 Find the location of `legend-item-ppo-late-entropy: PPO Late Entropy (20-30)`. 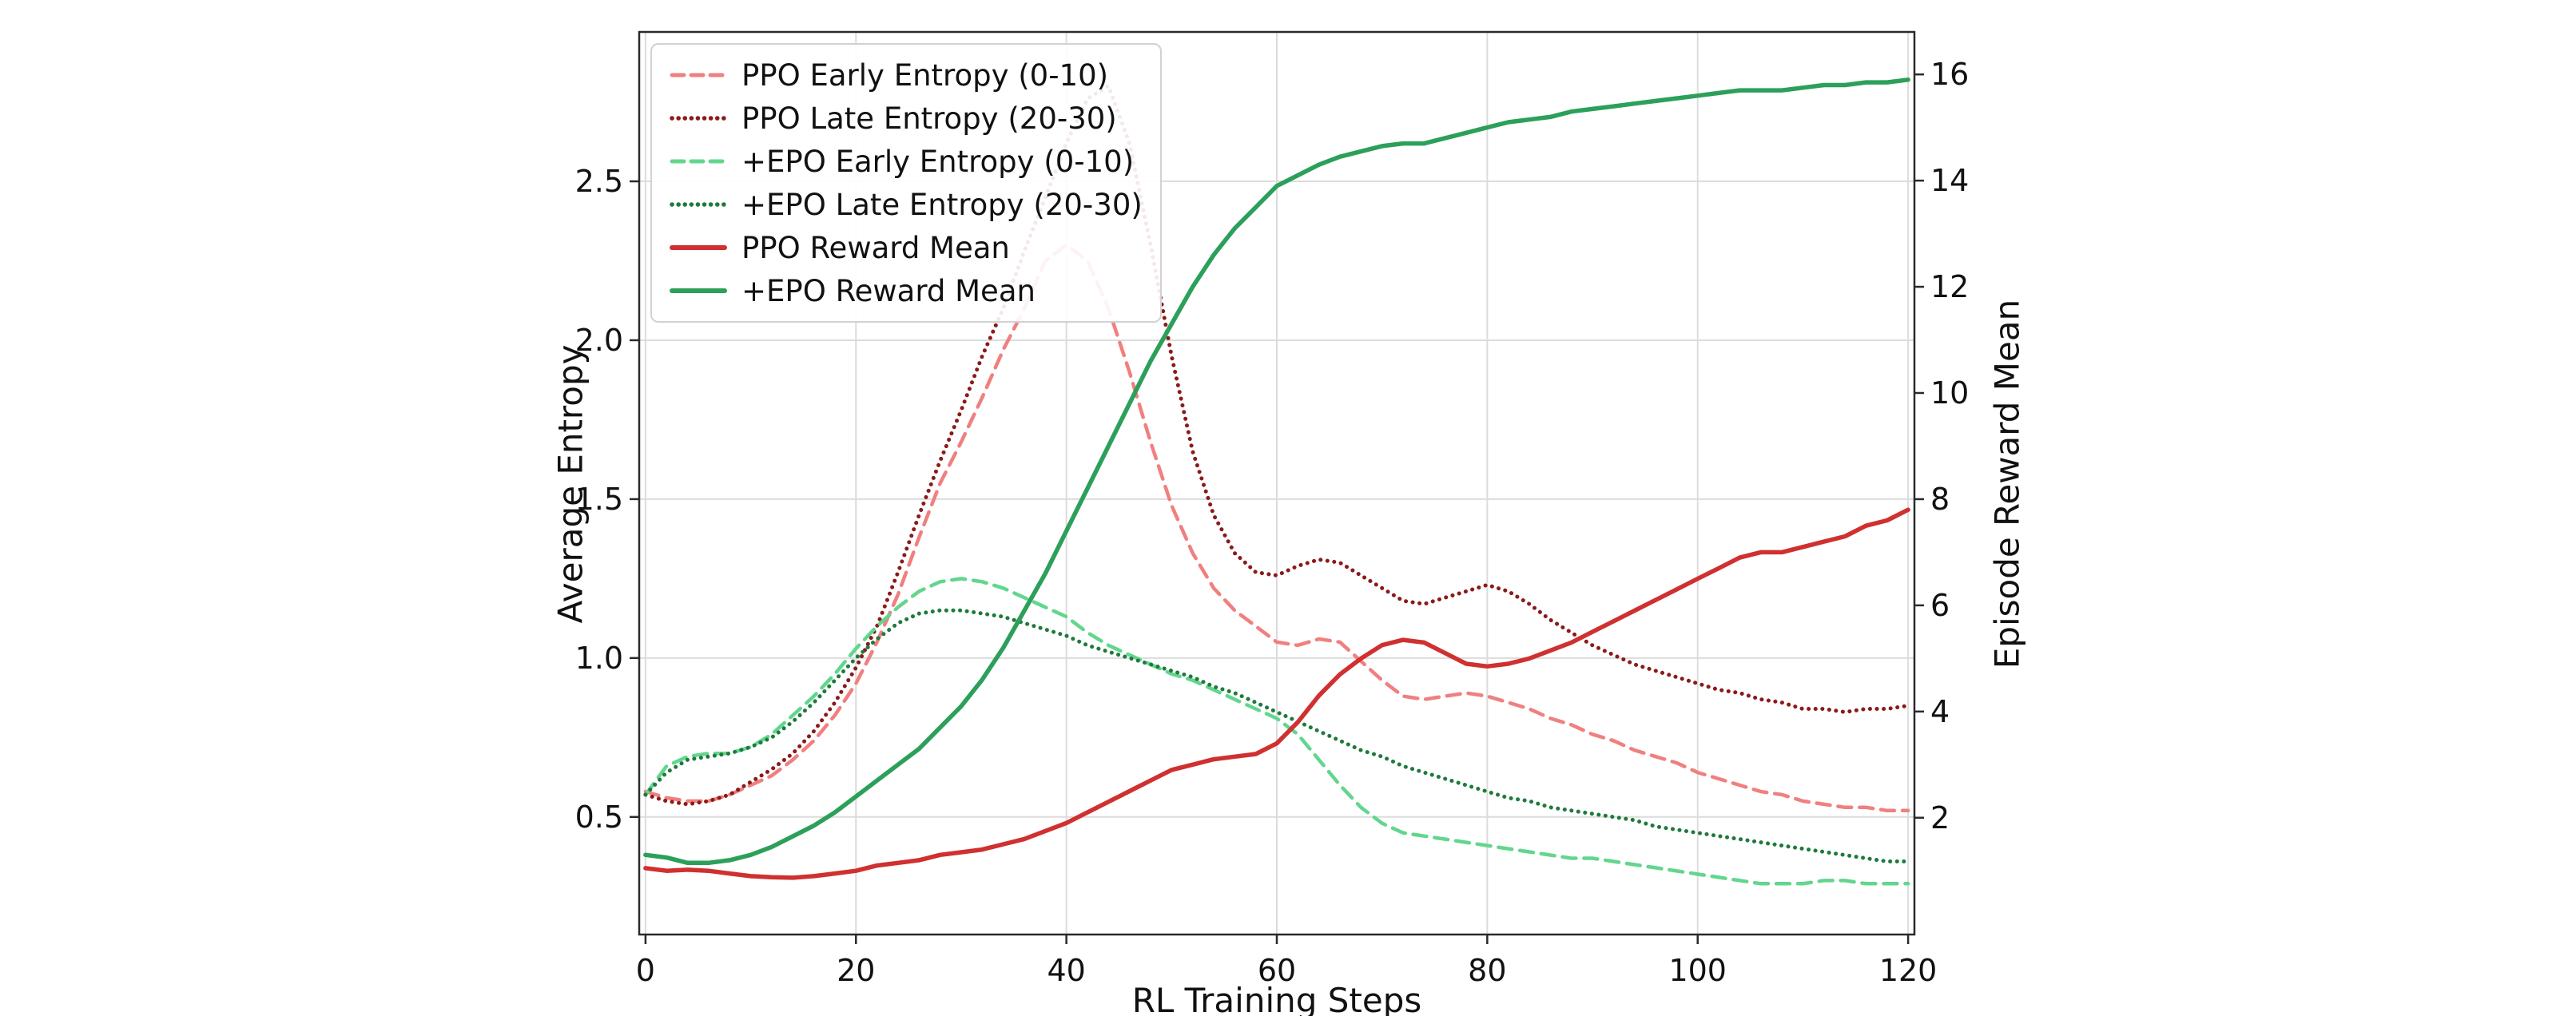

legend-item-ppo-late-entropy: PPO Late Entropy (20-30) is located at coordinates (906, 118).